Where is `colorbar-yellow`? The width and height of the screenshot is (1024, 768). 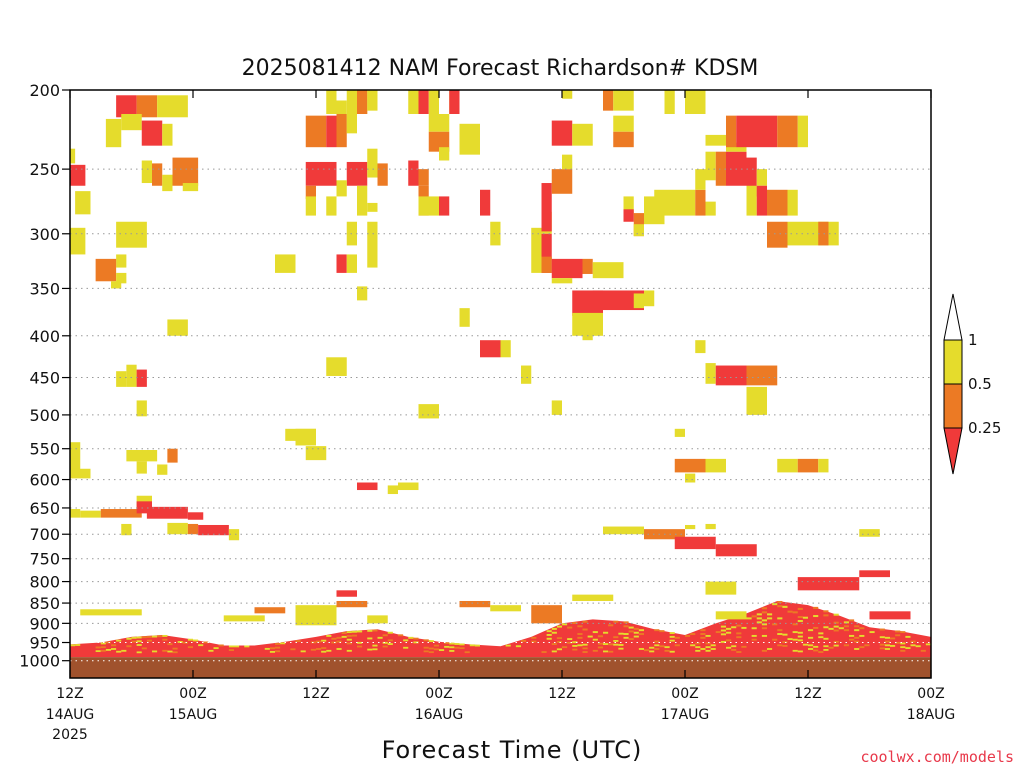 colorbar-yellow is located at coordinates (953, 362).